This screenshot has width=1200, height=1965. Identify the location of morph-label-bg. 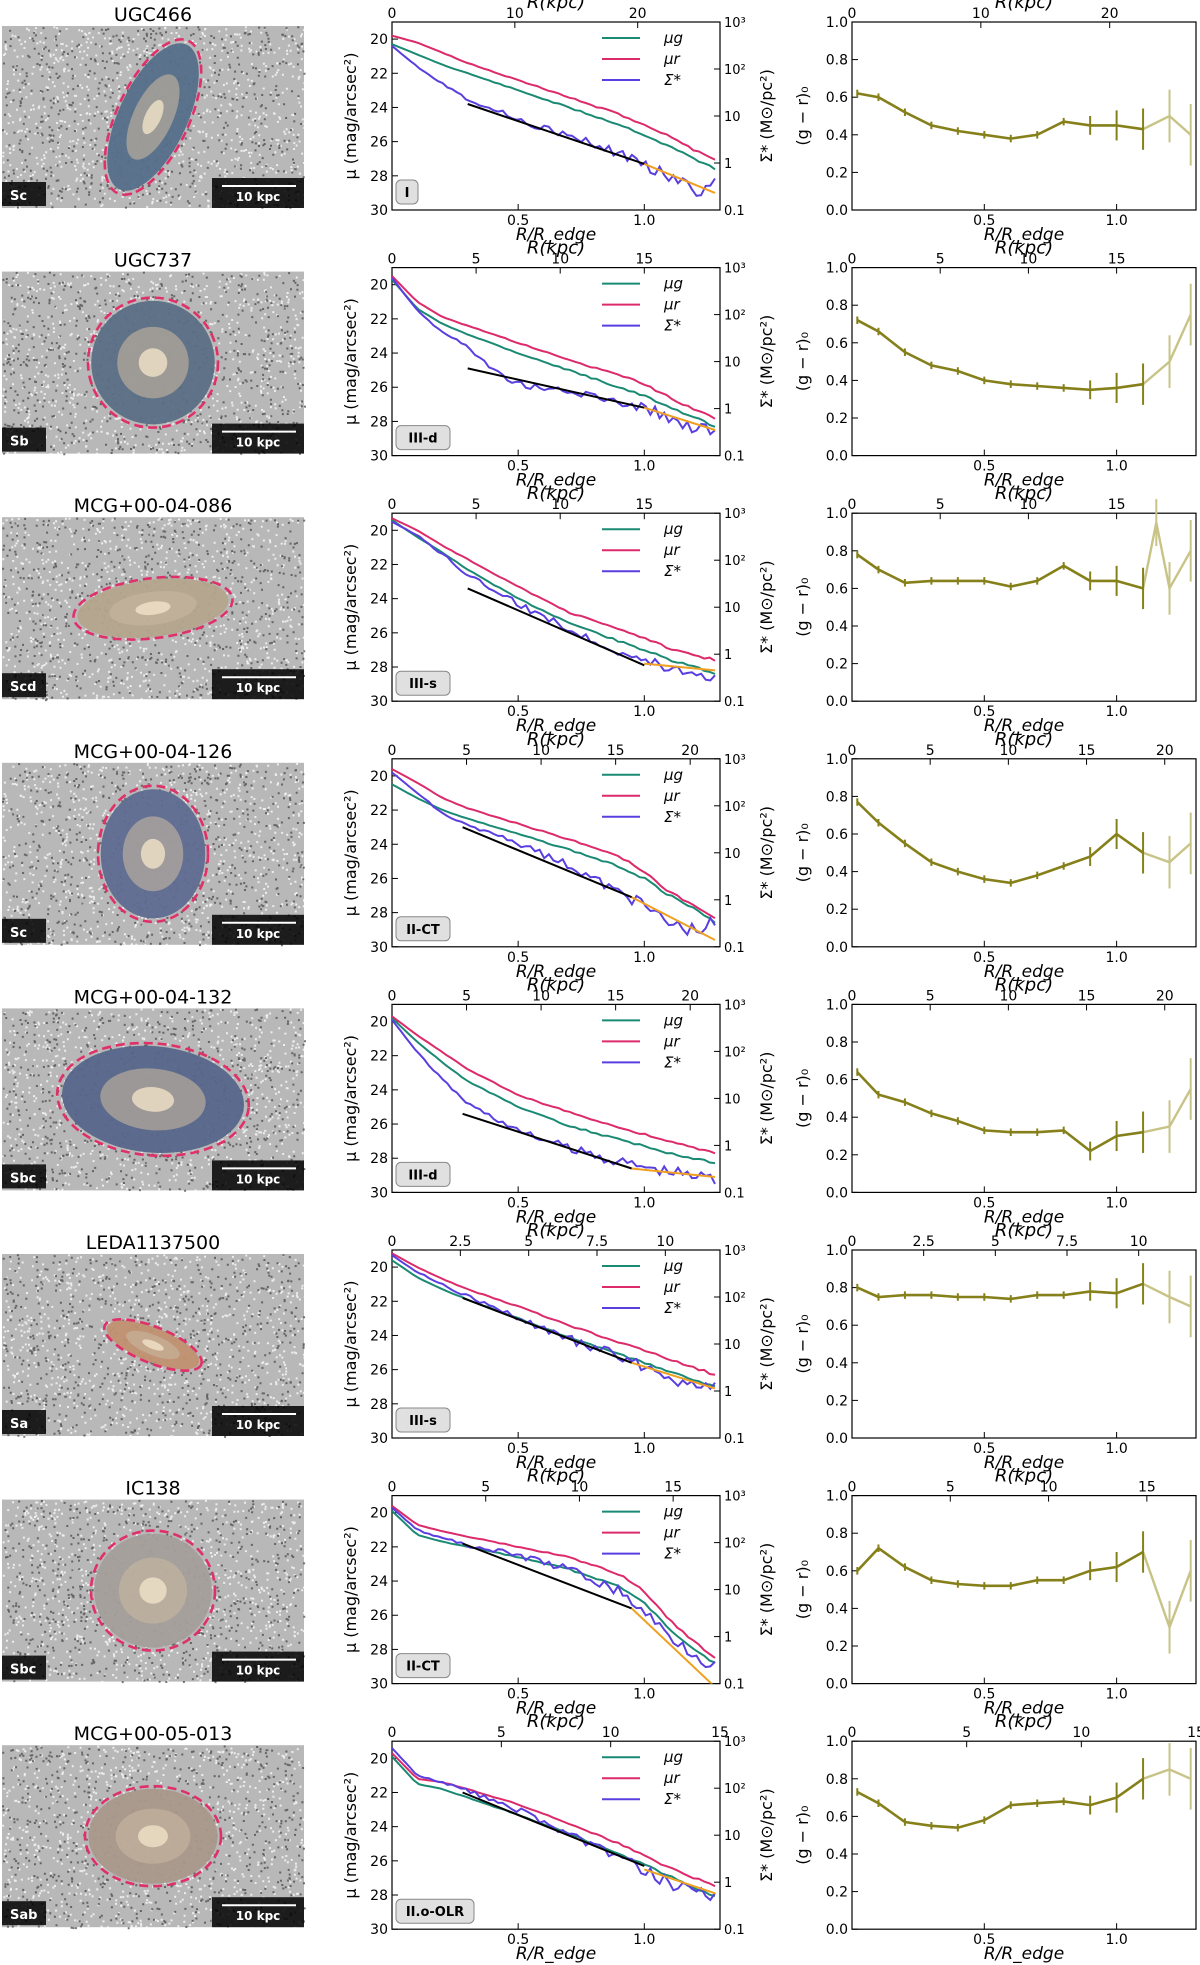
(24, 1176).